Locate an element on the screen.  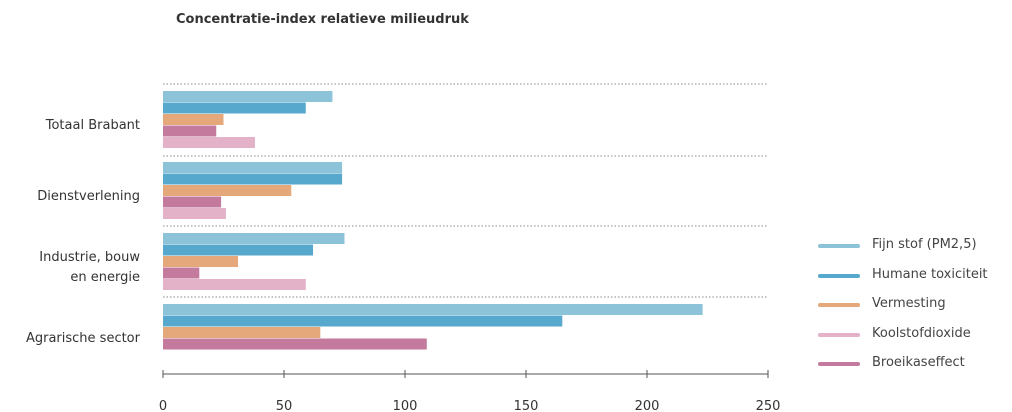
x-tick-label: 150 is located at coordinates (526, 405).